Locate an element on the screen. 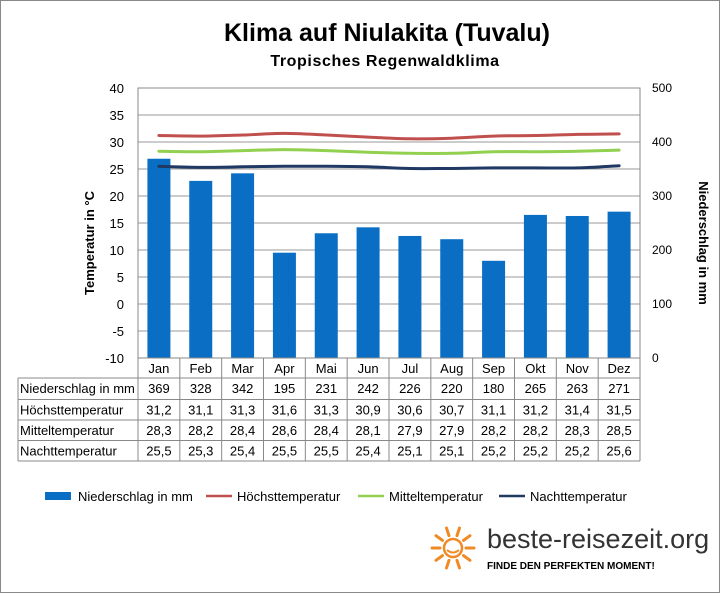 This screenshot has width=720, height=593. line-mitteltemperatur is located at coordinates (389, 151).